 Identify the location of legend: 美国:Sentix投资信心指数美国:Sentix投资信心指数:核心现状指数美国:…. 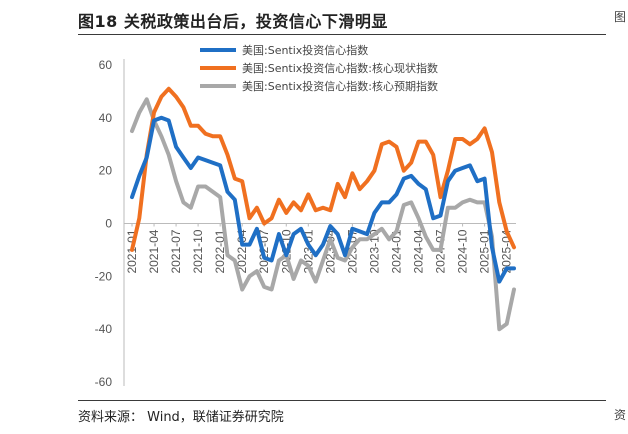
(319, 68).